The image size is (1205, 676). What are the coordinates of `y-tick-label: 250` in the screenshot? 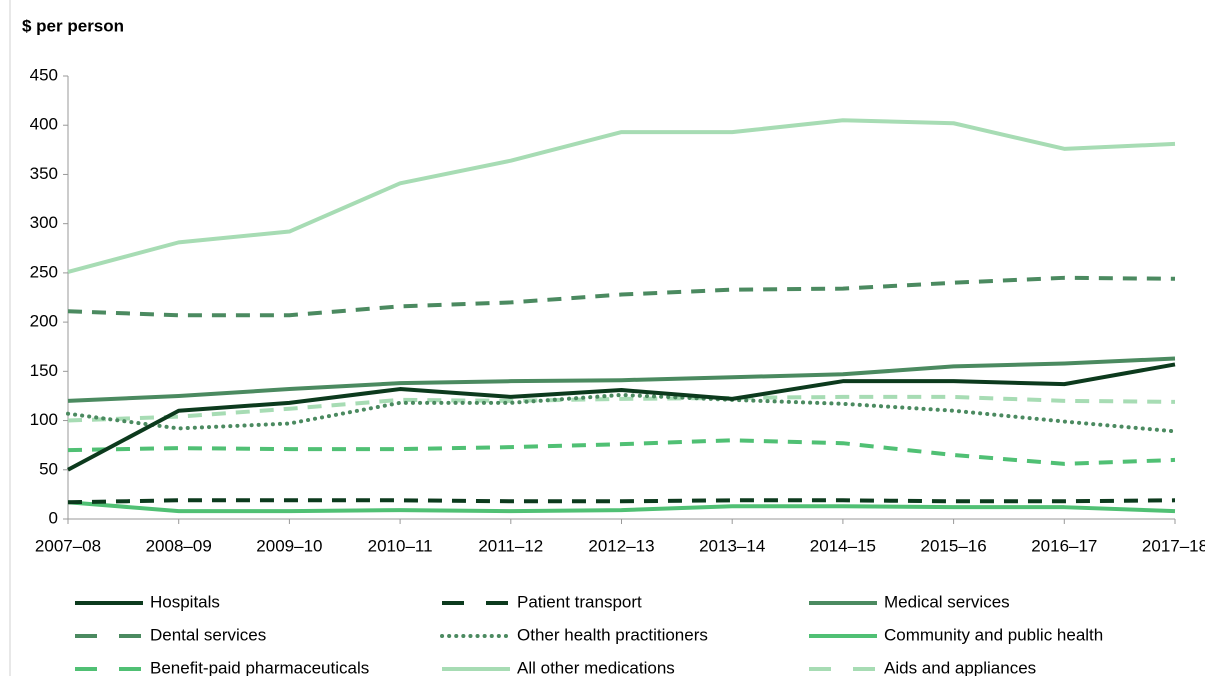 It's located at (44, 271).